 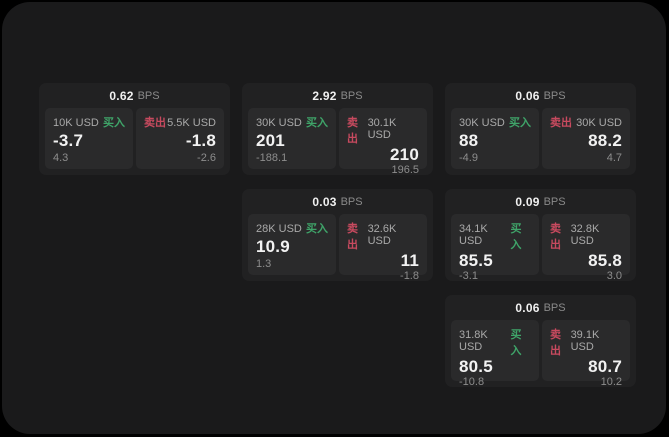 What do you see at coordinates (495, 354) in the screenshot?
I see `buy-panel: 31.8K USD 买入 80.5 -10.8` at bounding box center [495, 354].